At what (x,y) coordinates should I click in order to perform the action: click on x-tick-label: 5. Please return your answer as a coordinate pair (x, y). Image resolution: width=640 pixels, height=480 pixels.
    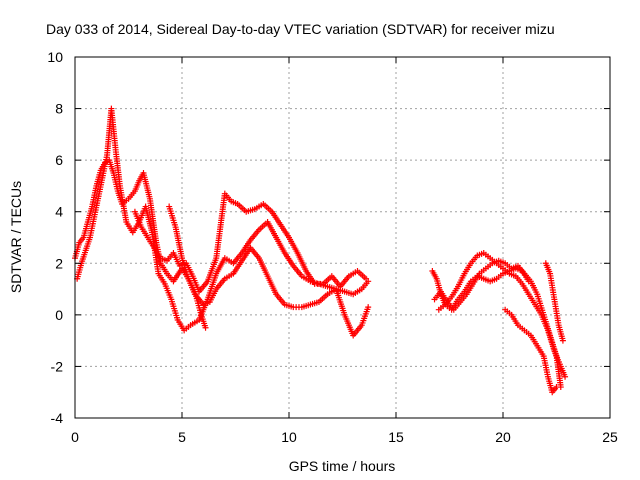
    Looking at the image, I should click on (182, 437).